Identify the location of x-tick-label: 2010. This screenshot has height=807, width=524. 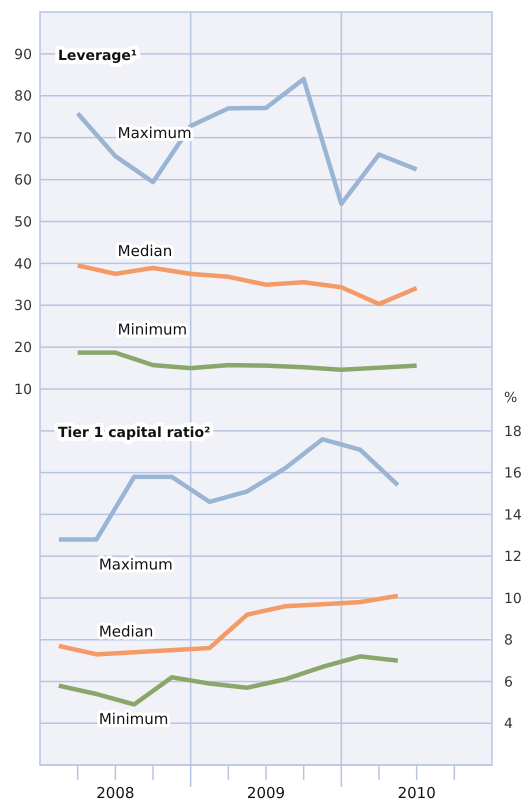
(417, 793).